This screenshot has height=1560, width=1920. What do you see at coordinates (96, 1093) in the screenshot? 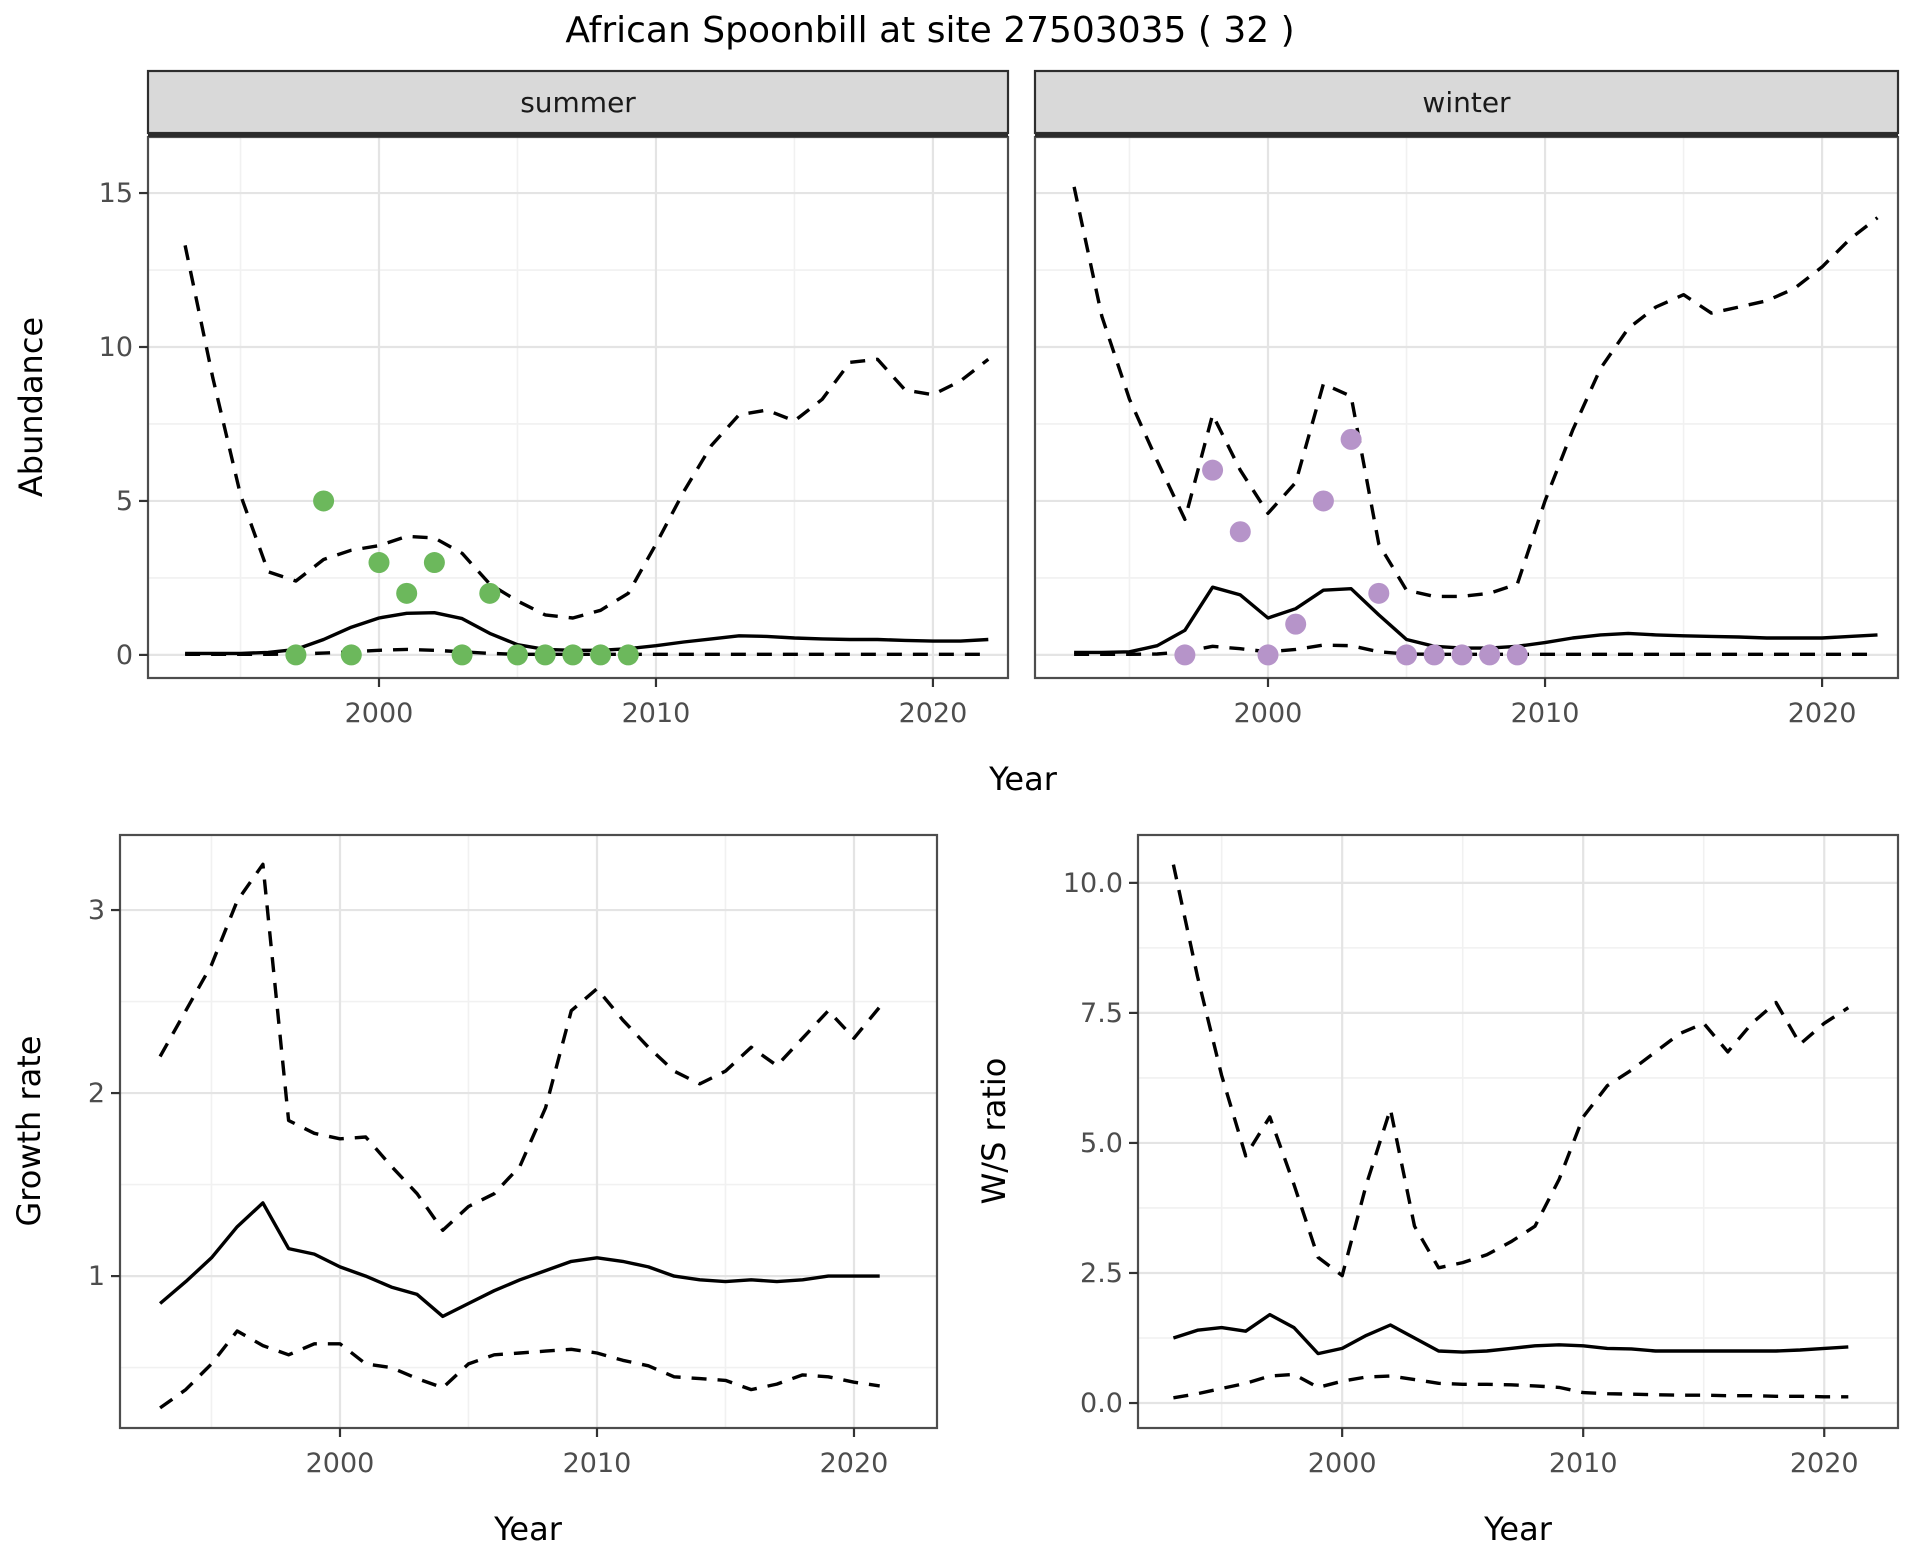
I see `y-tick-label: 2` at bounding box center [96, 1093].